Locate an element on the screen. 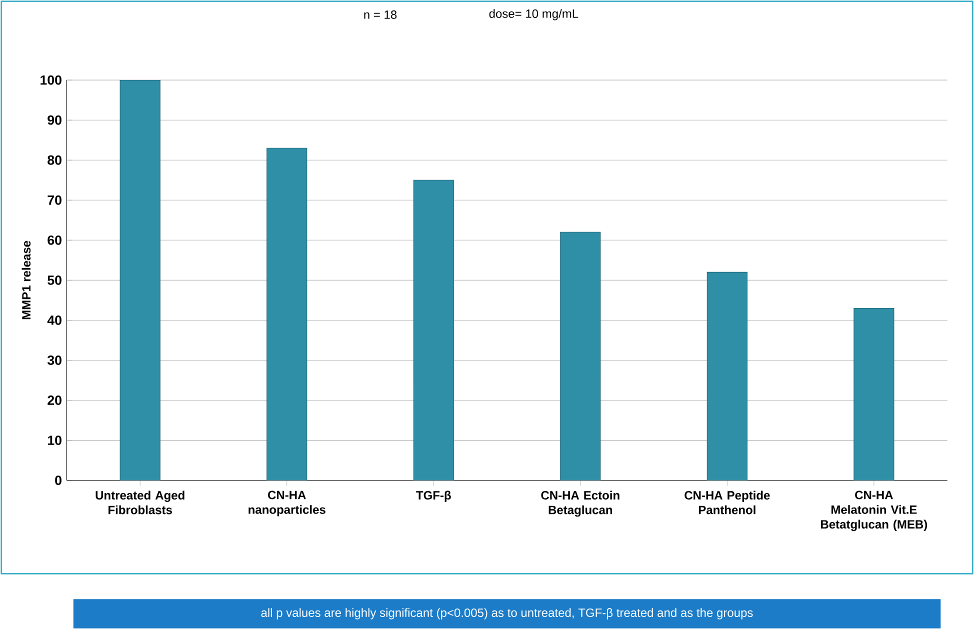  y-tick-label: 10 is located at coordinates (55, 441).